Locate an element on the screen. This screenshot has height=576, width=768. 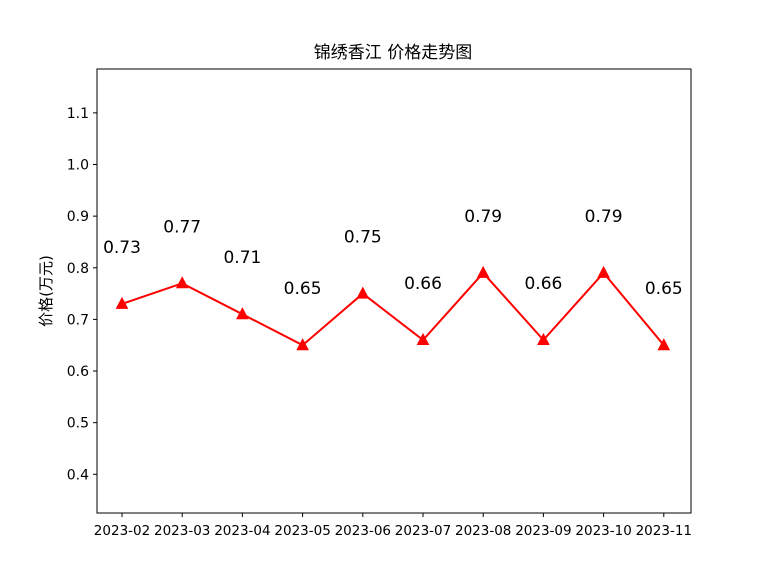
data-label: 0.71 is located at coordinates (242, 258).